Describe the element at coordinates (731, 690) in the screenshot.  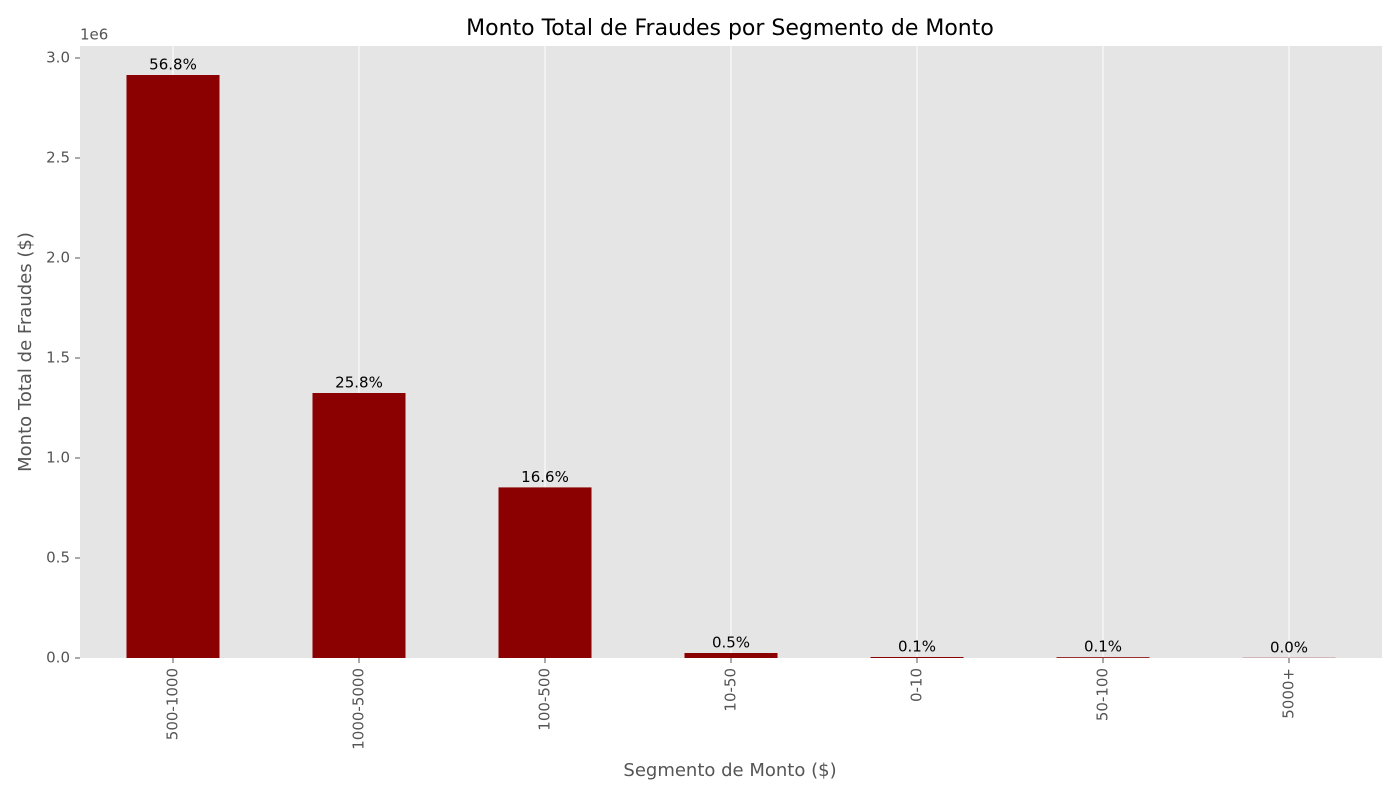
I see `x-tick-label: 10-50` at that location.